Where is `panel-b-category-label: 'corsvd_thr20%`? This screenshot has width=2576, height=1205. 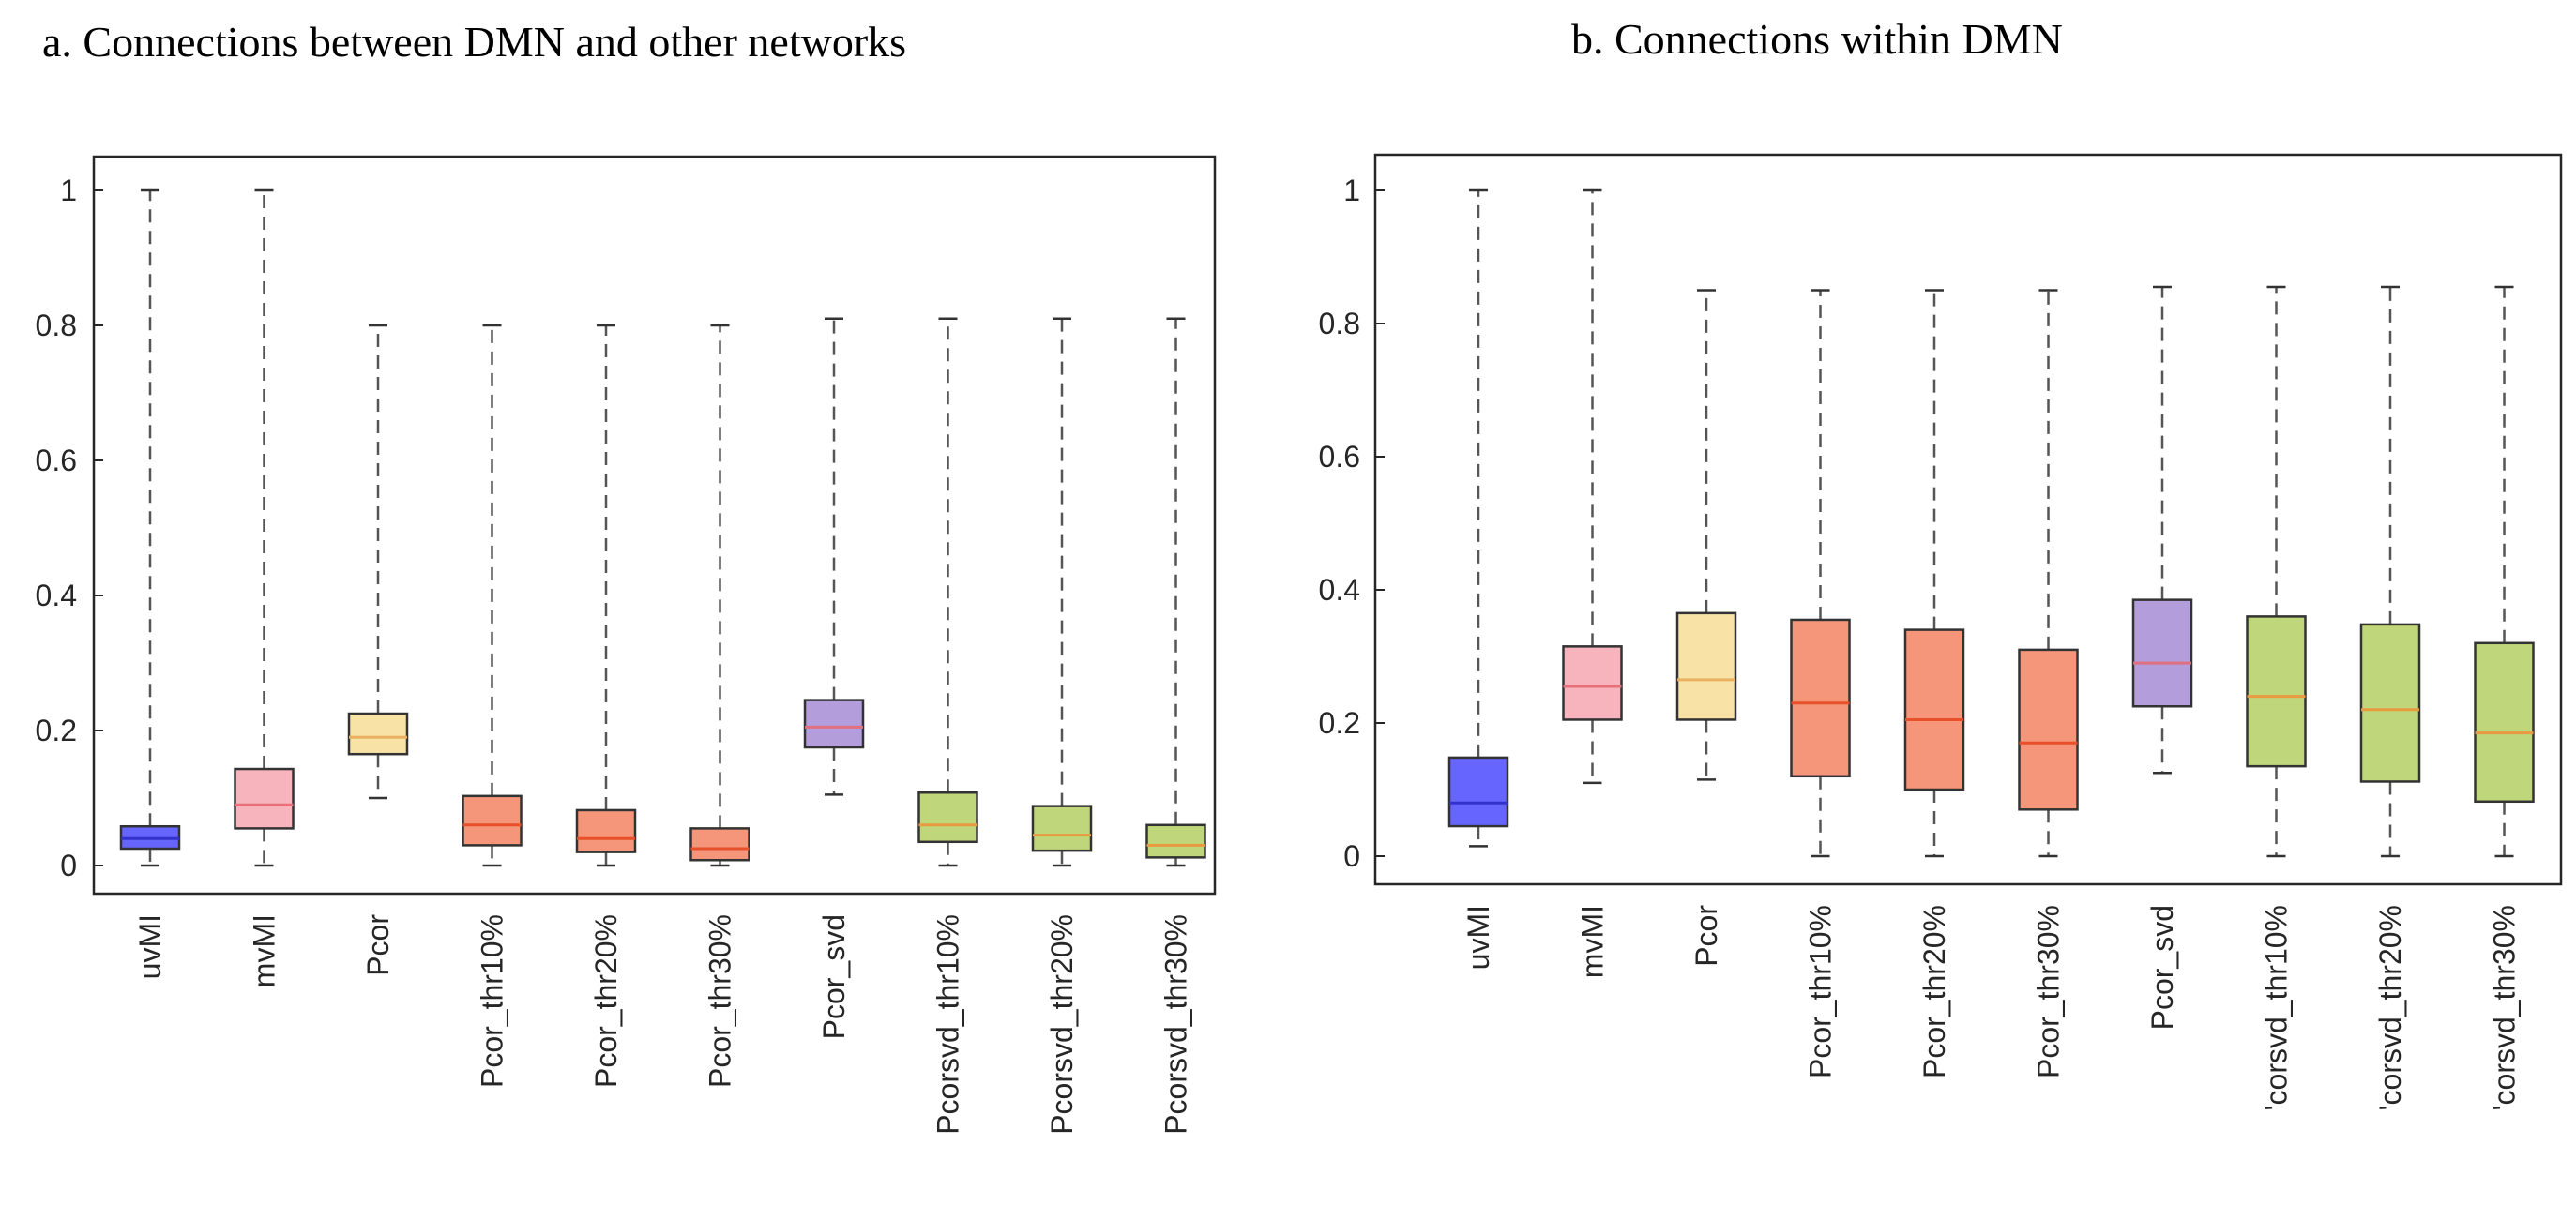
panel-b-category-label: 'corsvd_thr20% is located at coordinates (2390, 1008).